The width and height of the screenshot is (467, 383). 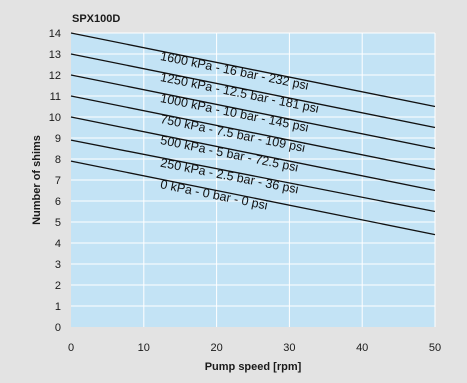 What do you see at coordinates (58, 265) in the screenshot?
I see `y-tick-label: 3` at bounding box center [58, 265].